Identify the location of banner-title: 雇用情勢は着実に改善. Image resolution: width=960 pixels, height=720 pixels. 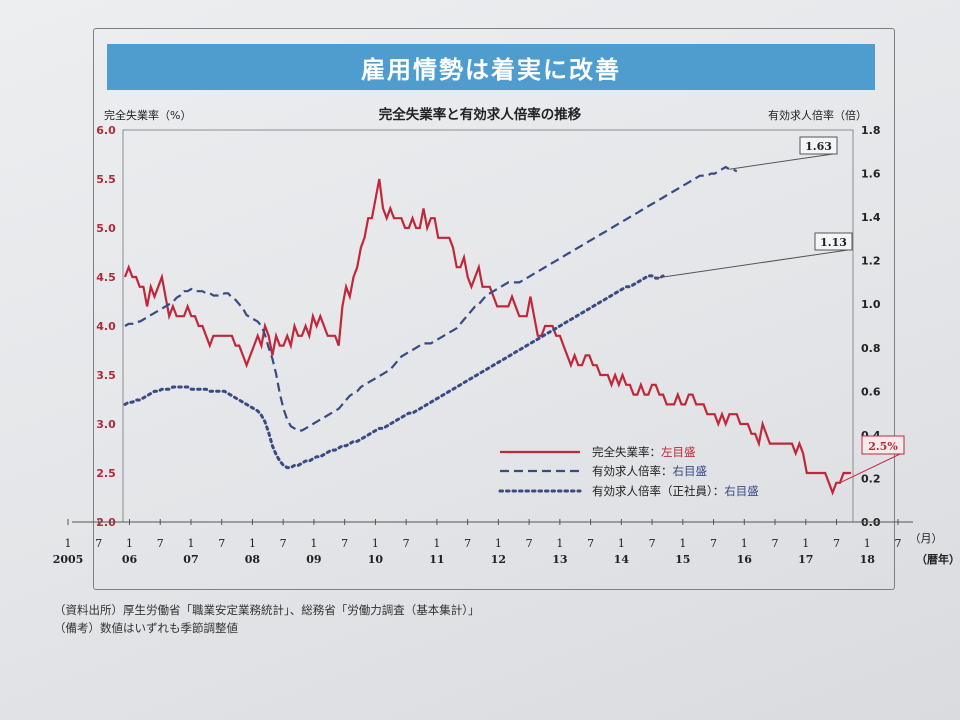
(491, 67).